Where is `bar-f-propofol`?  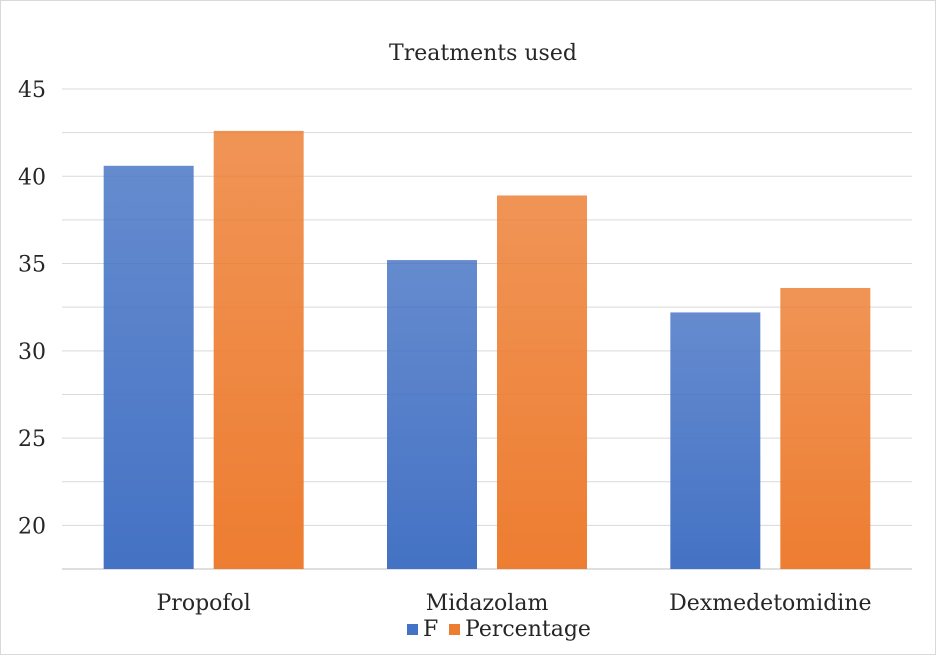
bar-f-propofol is located at coordinates (148, 367).